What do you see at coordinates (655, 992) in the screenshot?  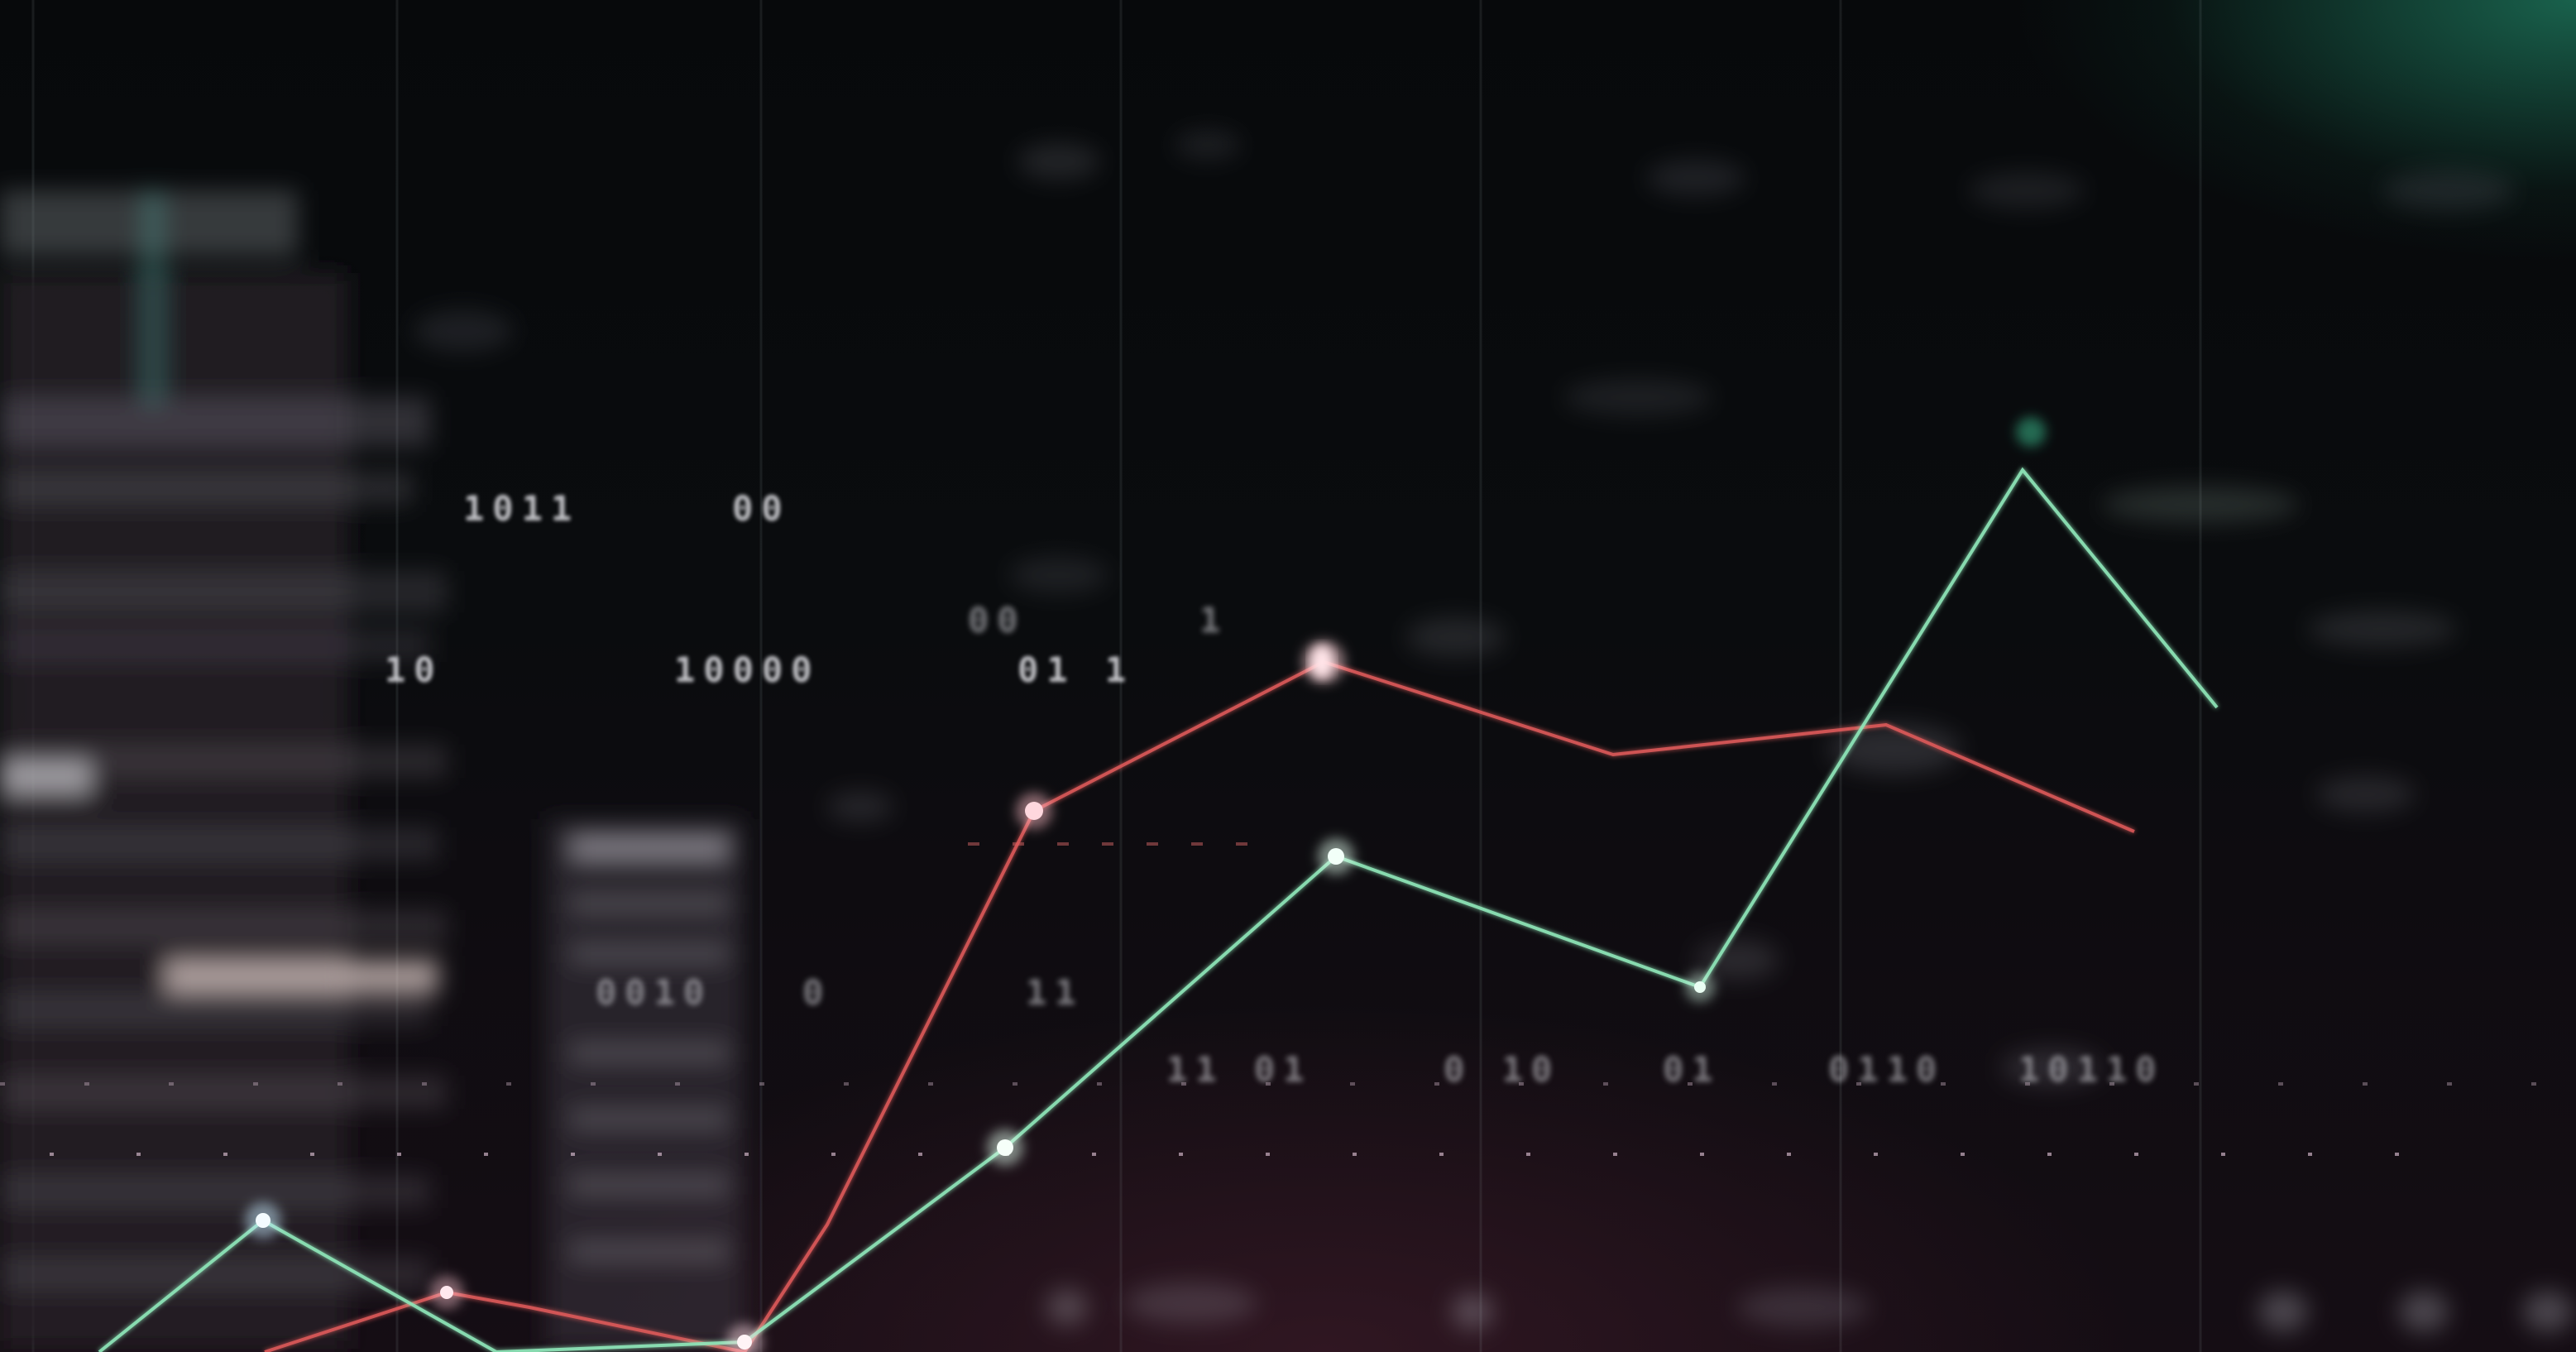 I see `binary-digits: 0010` at bounding box center [655, 992].